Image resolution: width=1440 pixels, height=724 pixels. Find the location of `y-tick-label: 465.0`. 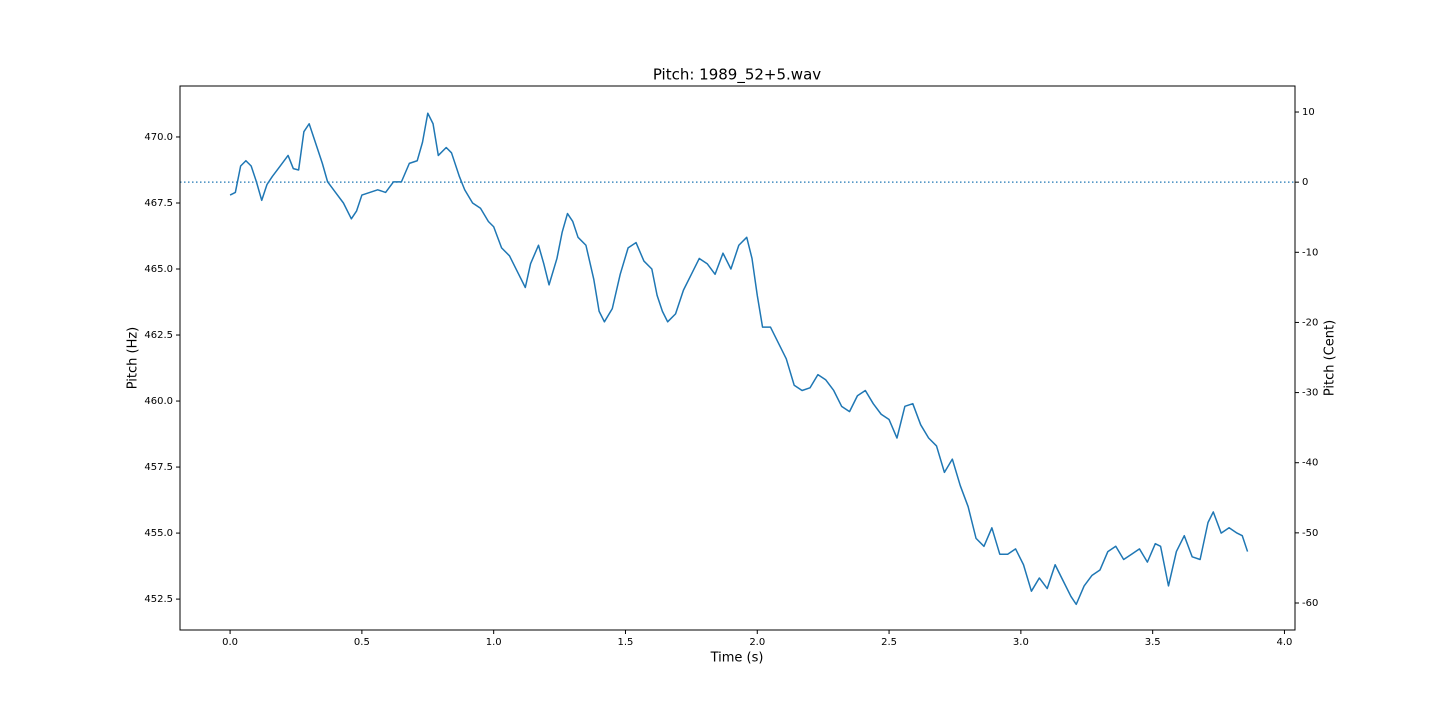

y-tick-label: 465.0 is located at coordinates (158, 269).